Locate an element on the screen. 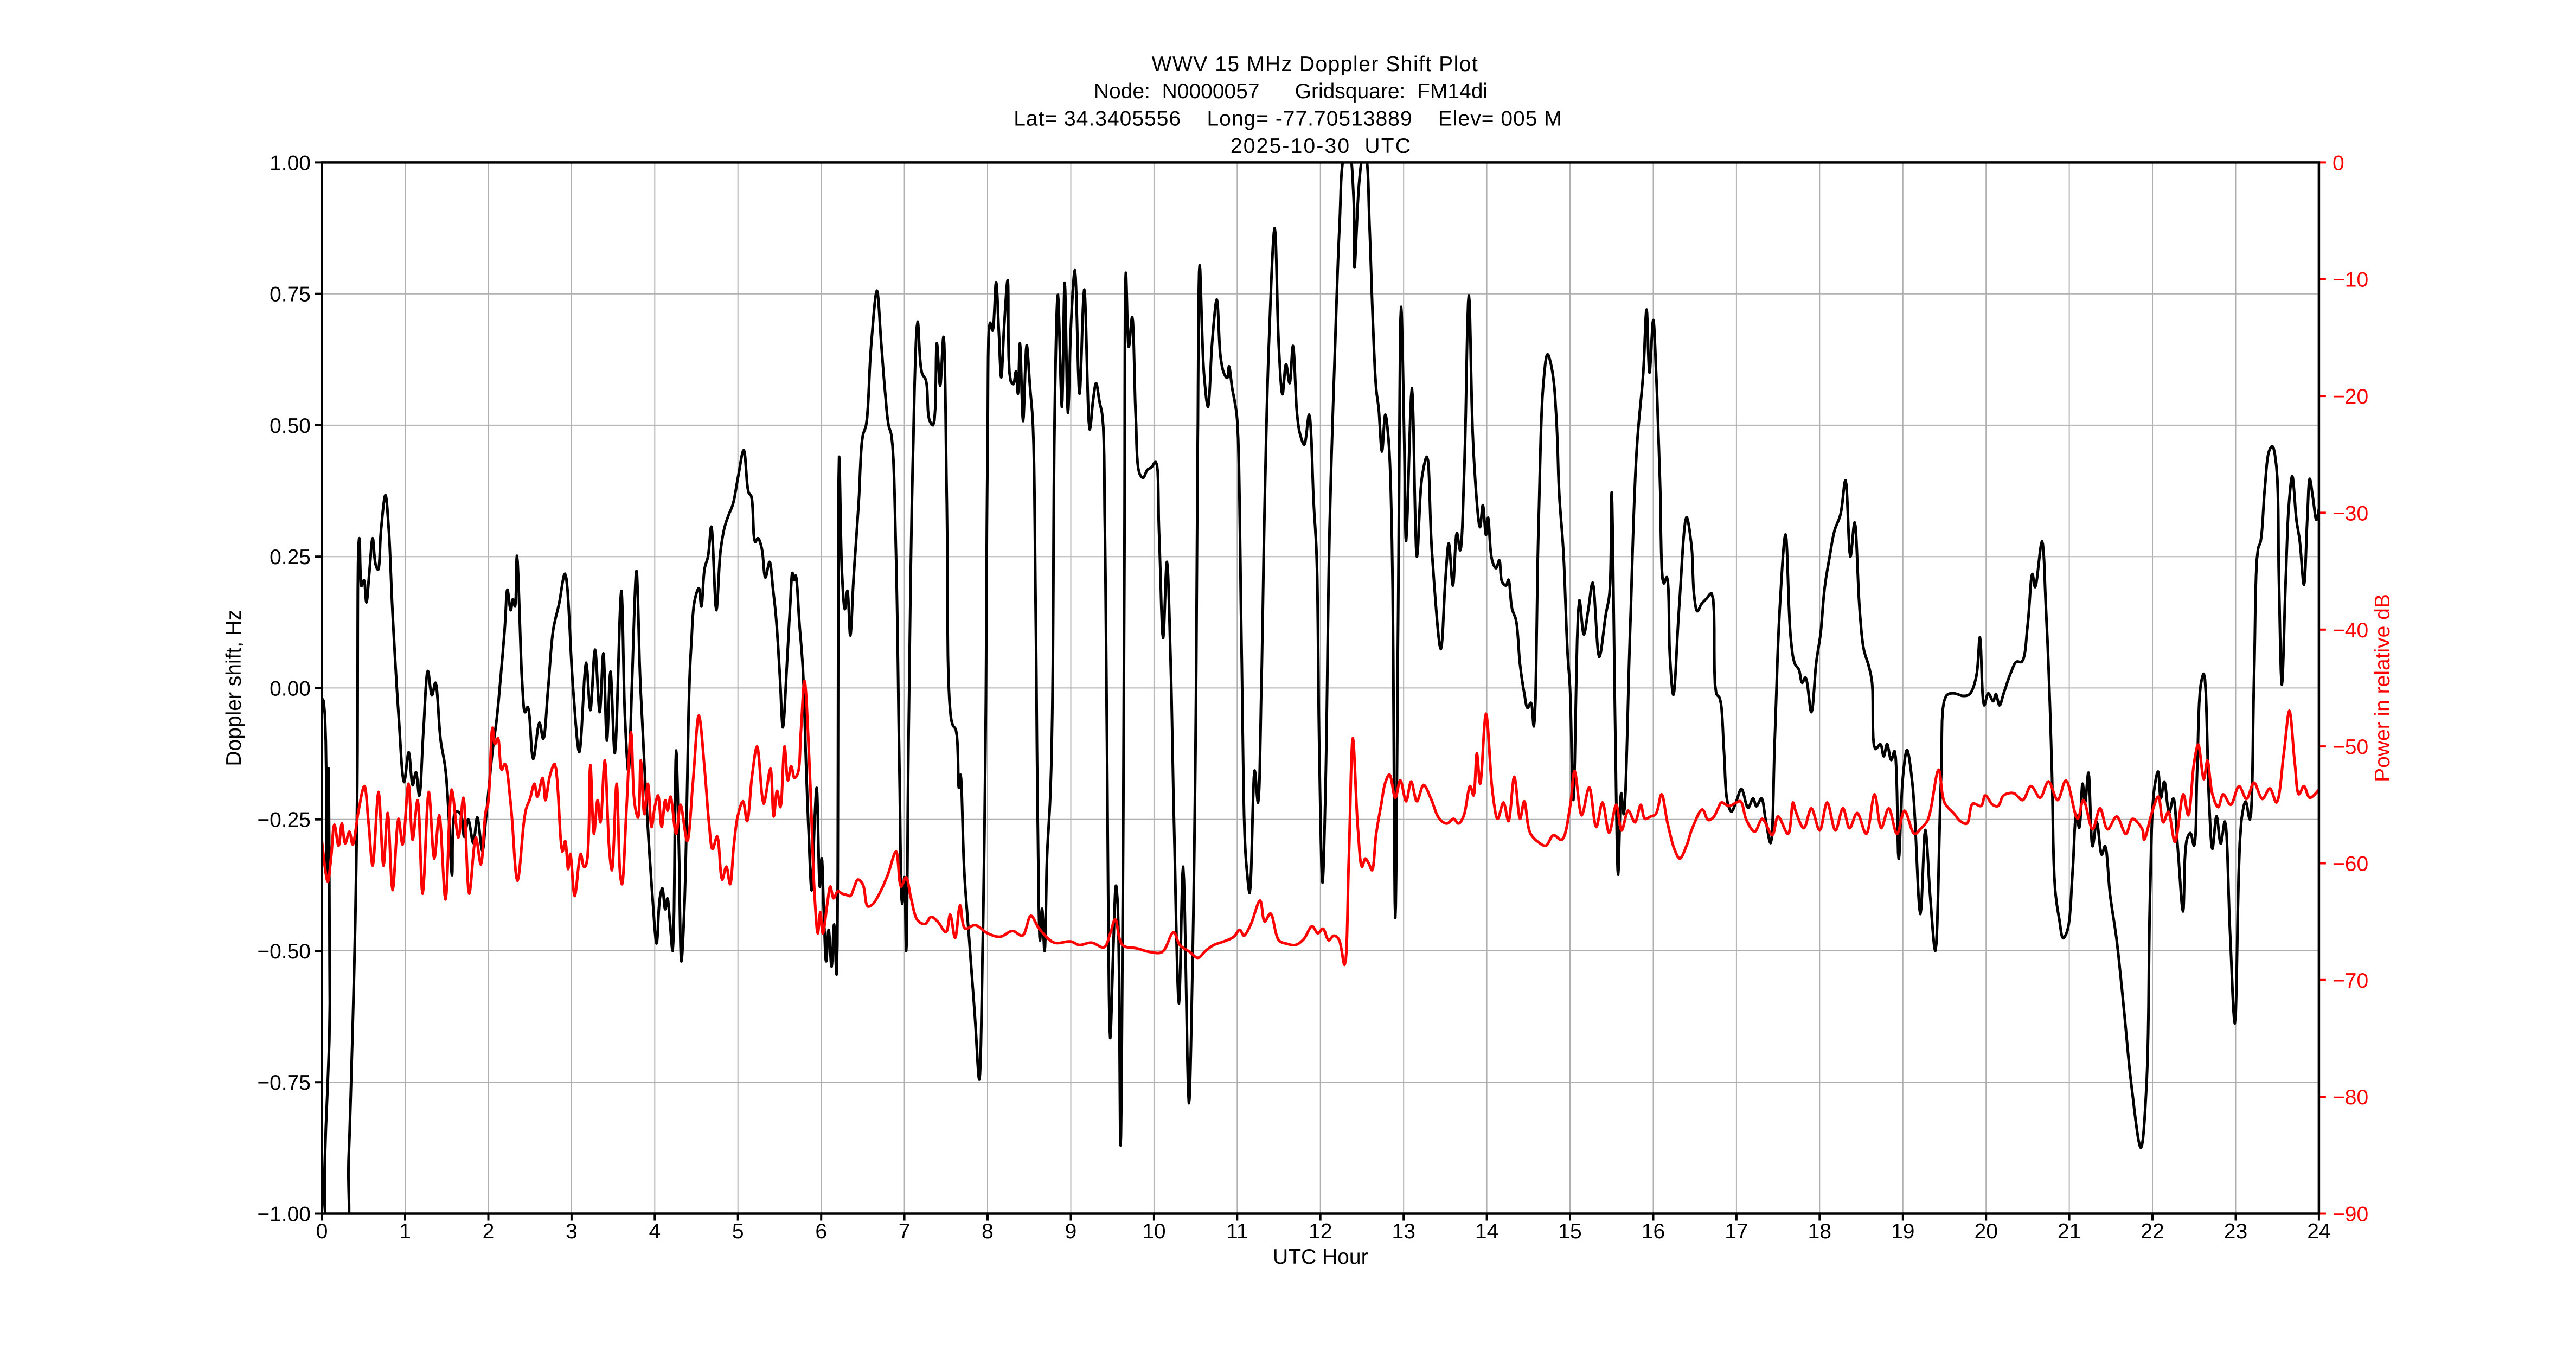 The width and height of the screenshot is (2576, 1356). svg-text: 0.75 is located at coordinates (290, 294).